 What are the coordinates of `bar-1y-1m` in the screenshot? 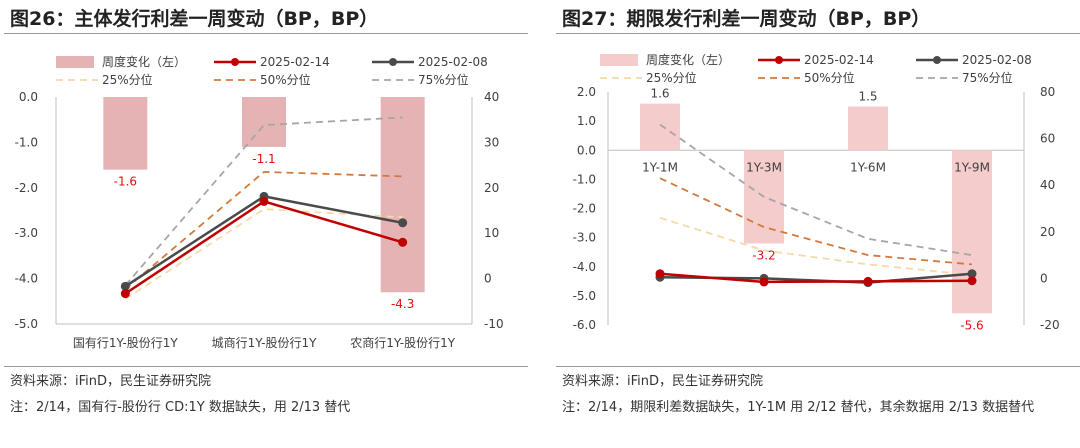 It's located at (660, 127).